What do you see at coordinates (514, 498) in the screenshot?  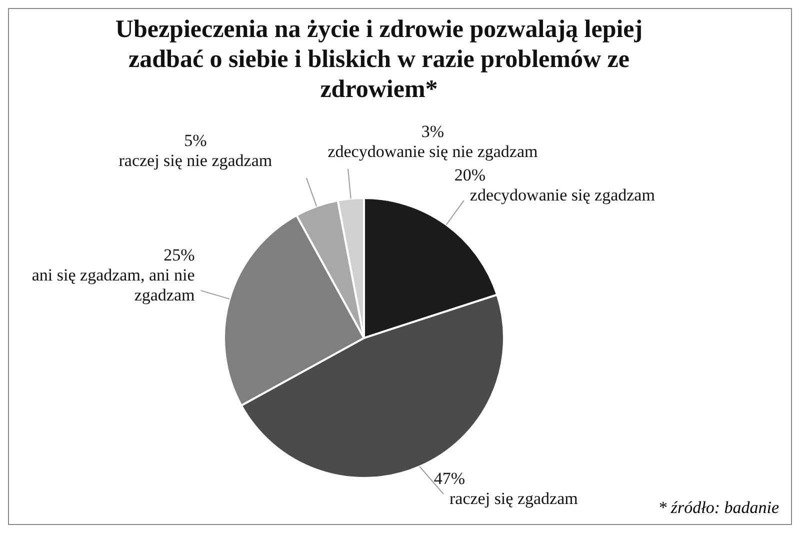 I see `slice-label: raczej się zgadzam` at bounding box center [514, 498].